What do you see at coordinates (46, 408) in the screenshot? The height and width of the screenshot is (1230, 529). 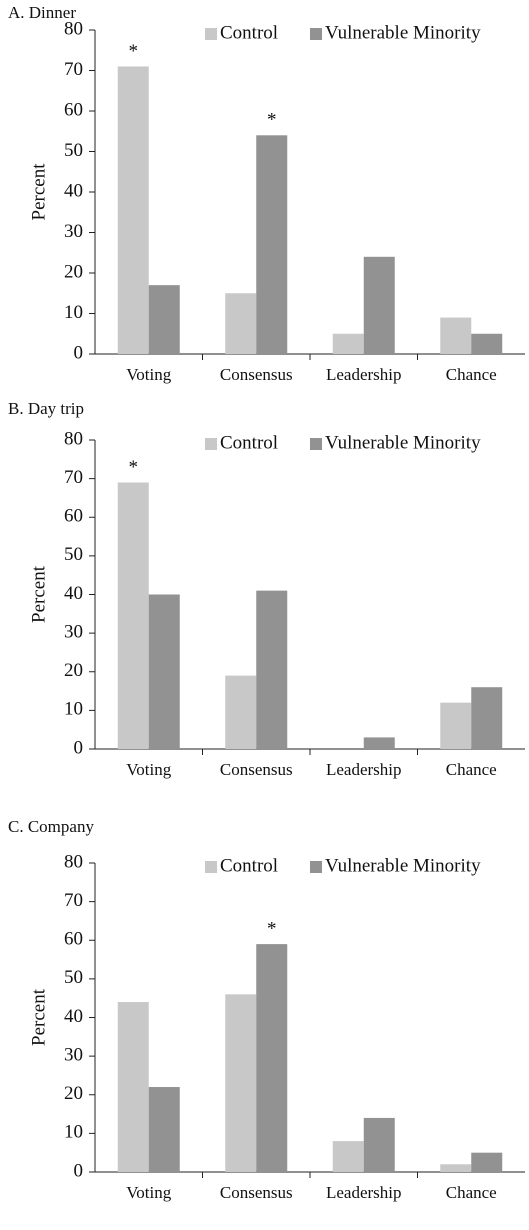 I see `chart-title: B. Day trip` at bounding box center [46, 408].